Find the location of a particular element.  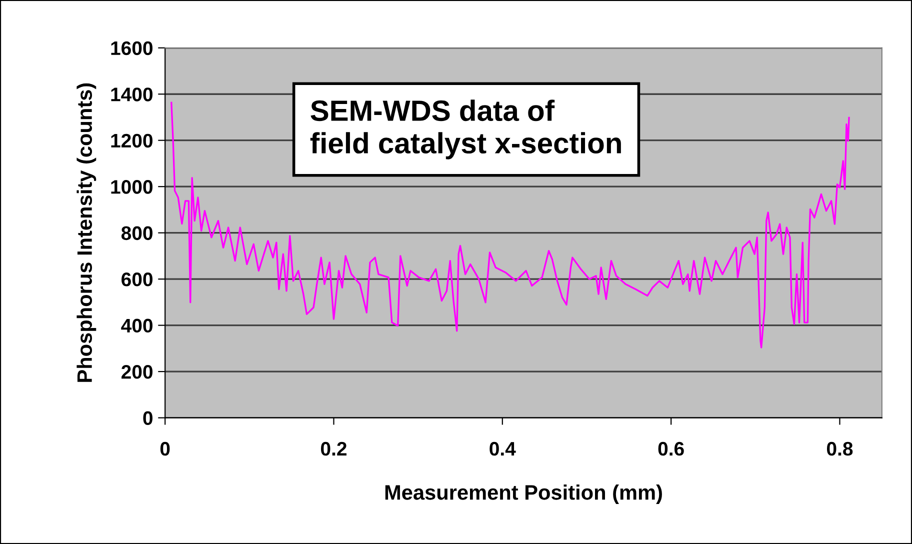

y-tick-label: 600 is located at coordinates (137, 279).